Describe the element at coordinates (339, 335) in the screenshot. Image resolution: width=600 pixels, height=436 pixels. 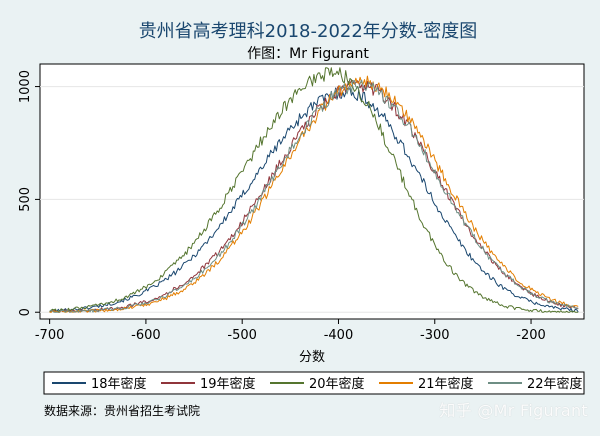
I see `x-tick-label: -400` at that location.